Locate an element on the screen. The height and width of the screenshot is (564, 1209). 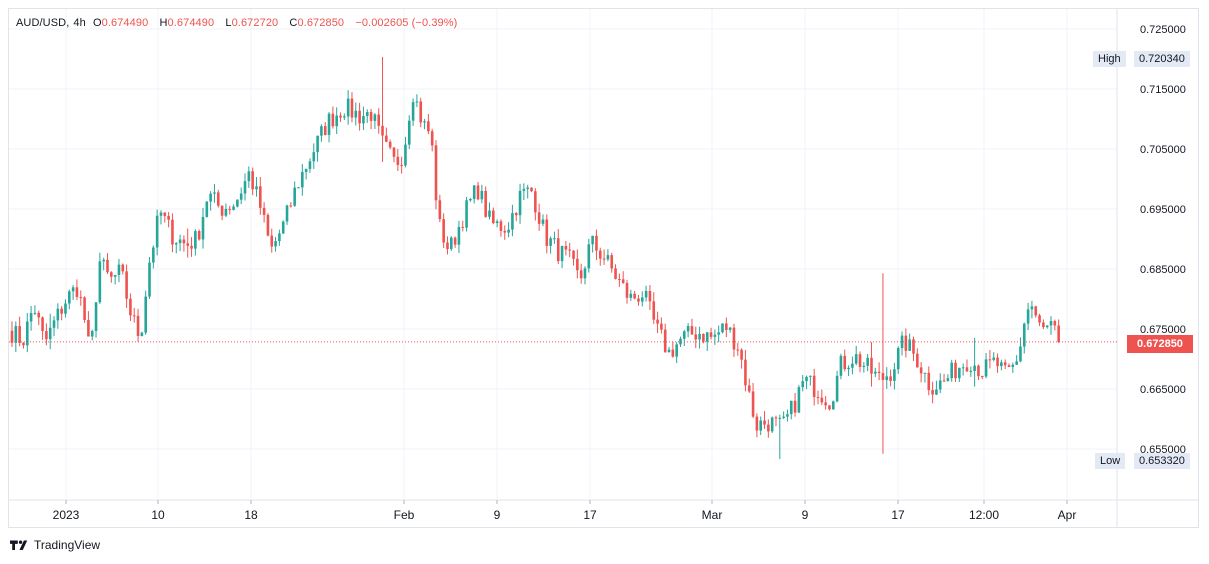
tradingview-logo-icon is located at coordinates (20, 545).